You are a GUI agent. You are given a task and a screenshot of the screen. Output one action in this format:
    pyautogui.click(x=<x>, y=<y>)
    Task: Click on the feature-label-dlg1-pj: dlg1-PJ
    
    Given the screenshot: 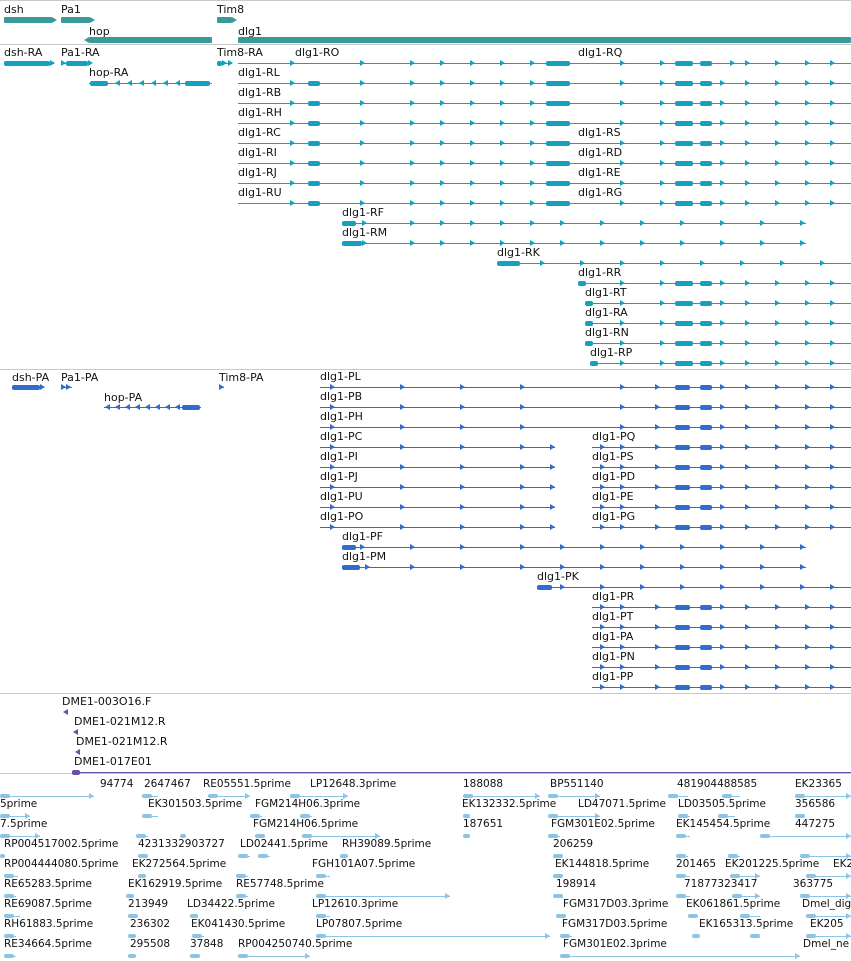 What is the action you would take?
    pyautogui.click(x=339, y=476)
    